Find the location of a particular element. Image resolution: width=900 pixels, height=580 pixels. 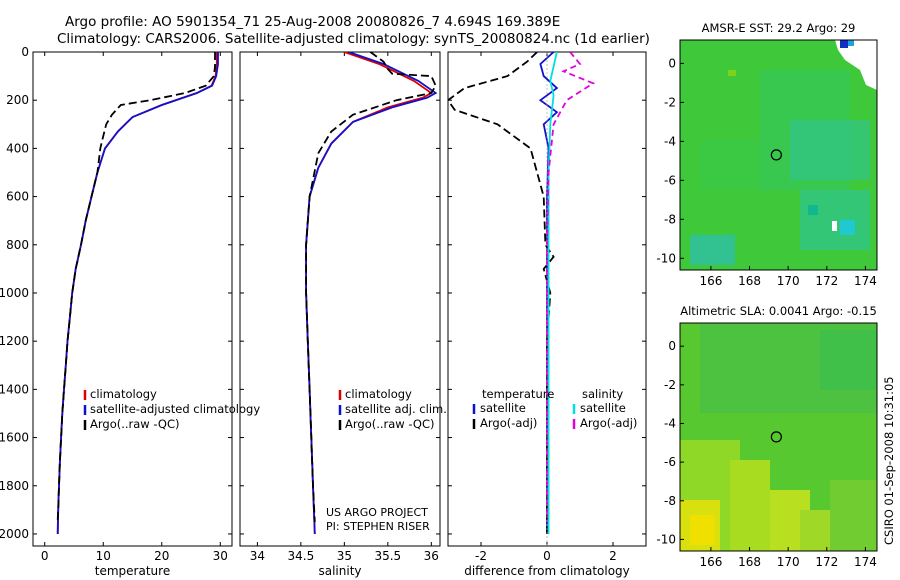

x-tick-label-sal: 35.5 is located at coordinates (387, 556).